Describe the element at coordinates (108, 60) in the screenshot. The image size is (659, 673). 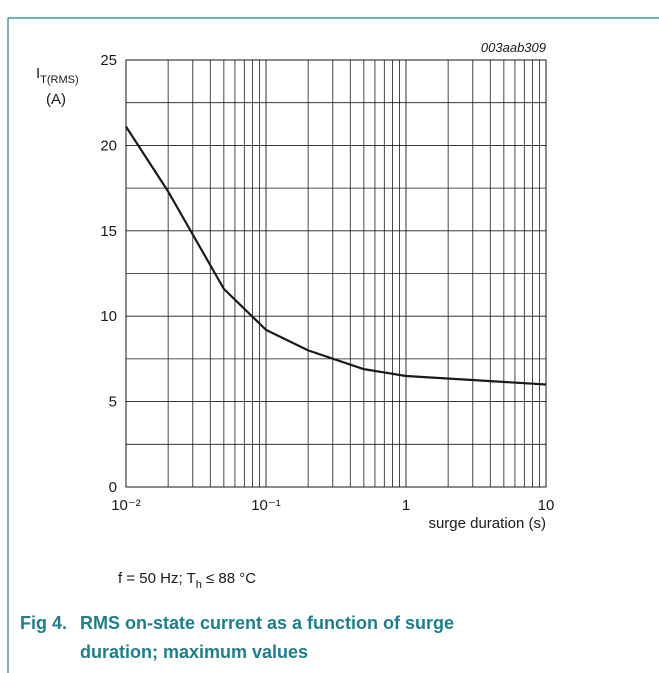
I see `y-tick-label: 25` at that location.